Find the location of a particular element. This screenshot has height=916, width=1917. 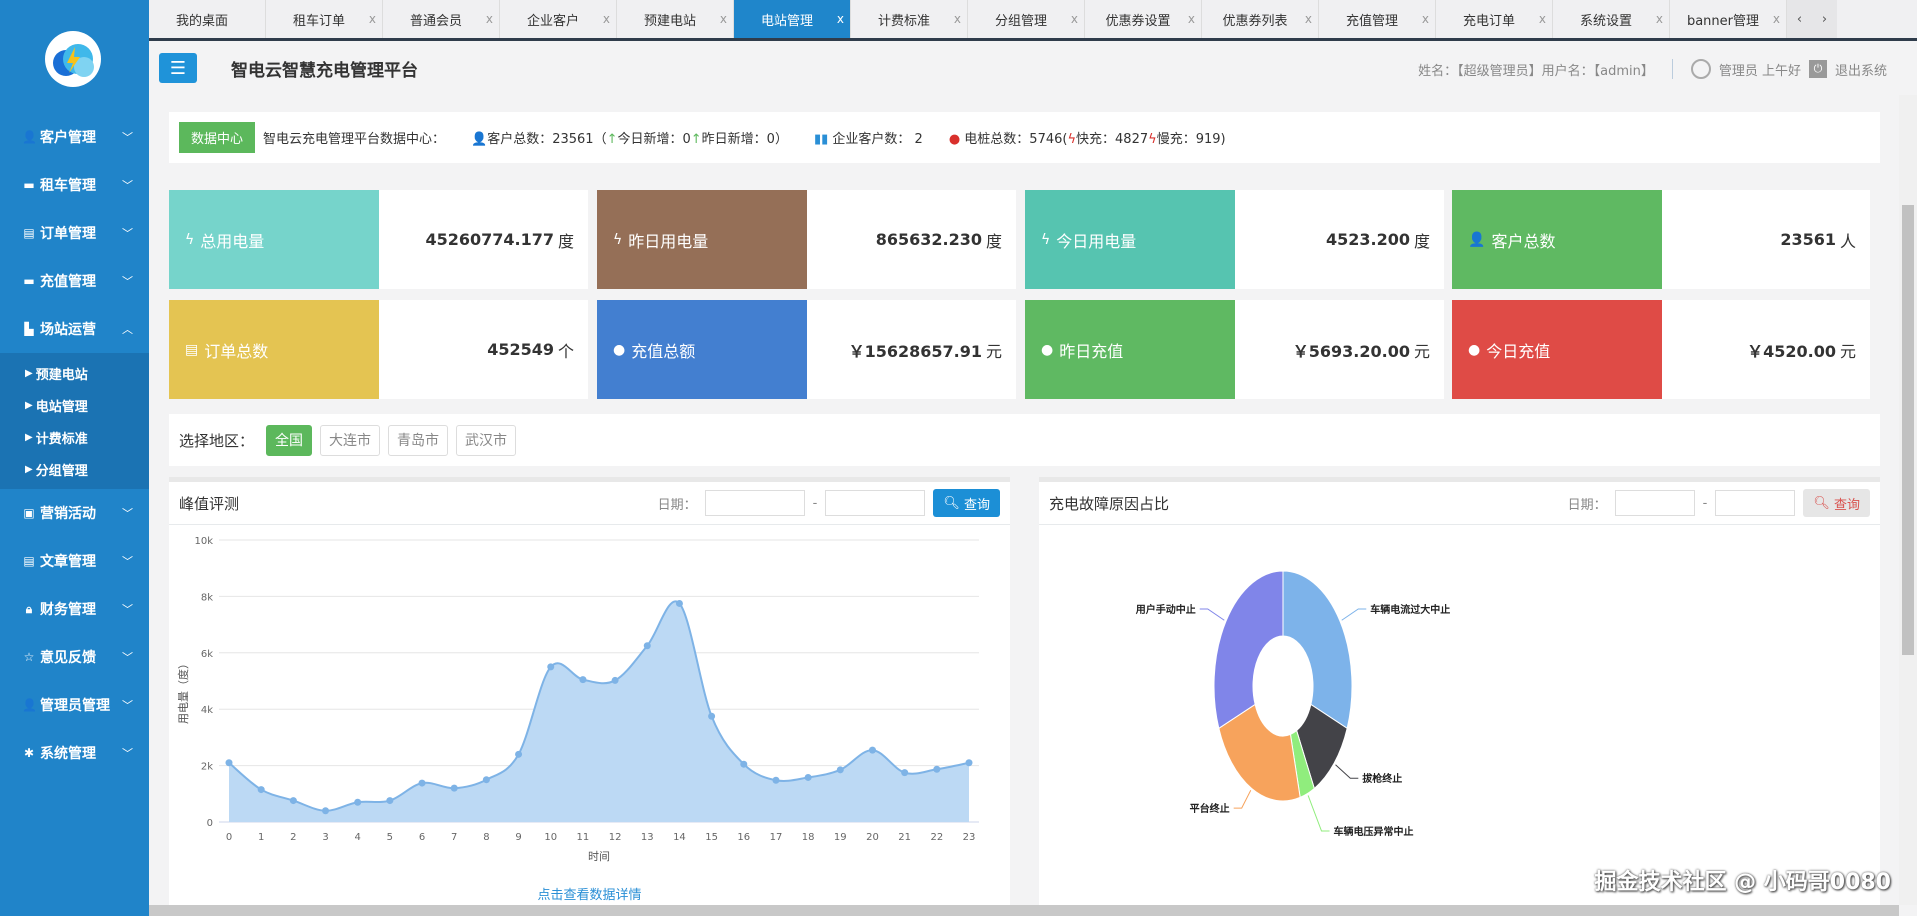

sidebar-item-4: ▙ 场站运营 ︿ is located at coordinates (74, 329).